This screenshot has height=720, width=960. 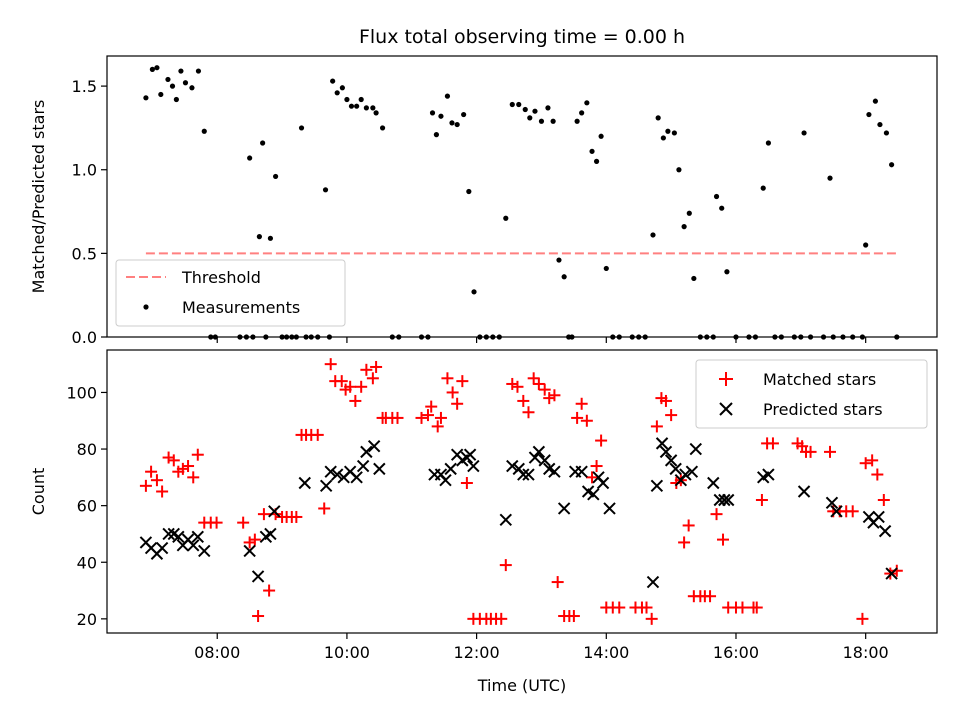 I want to click on bottom-y-ticks: 20 40 60 80 100, so click(x=86, y=506).